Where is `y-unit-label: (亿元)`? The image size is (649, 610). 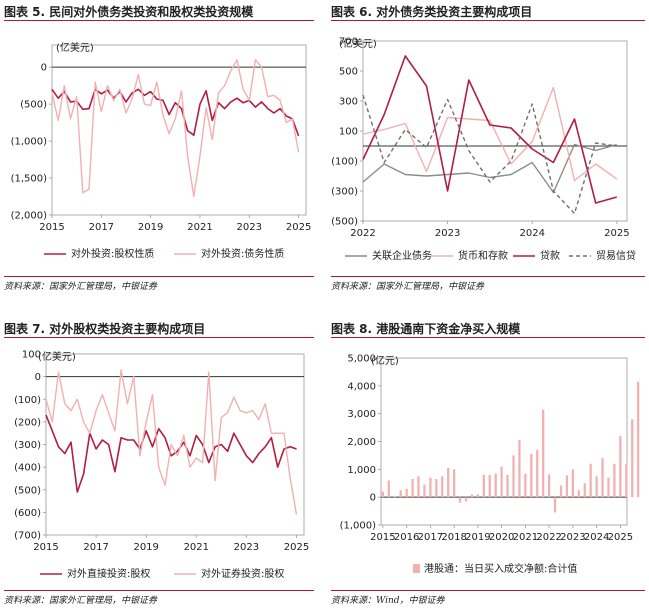 y-unit-label: (亿元) is located at coordinates (385, 360).